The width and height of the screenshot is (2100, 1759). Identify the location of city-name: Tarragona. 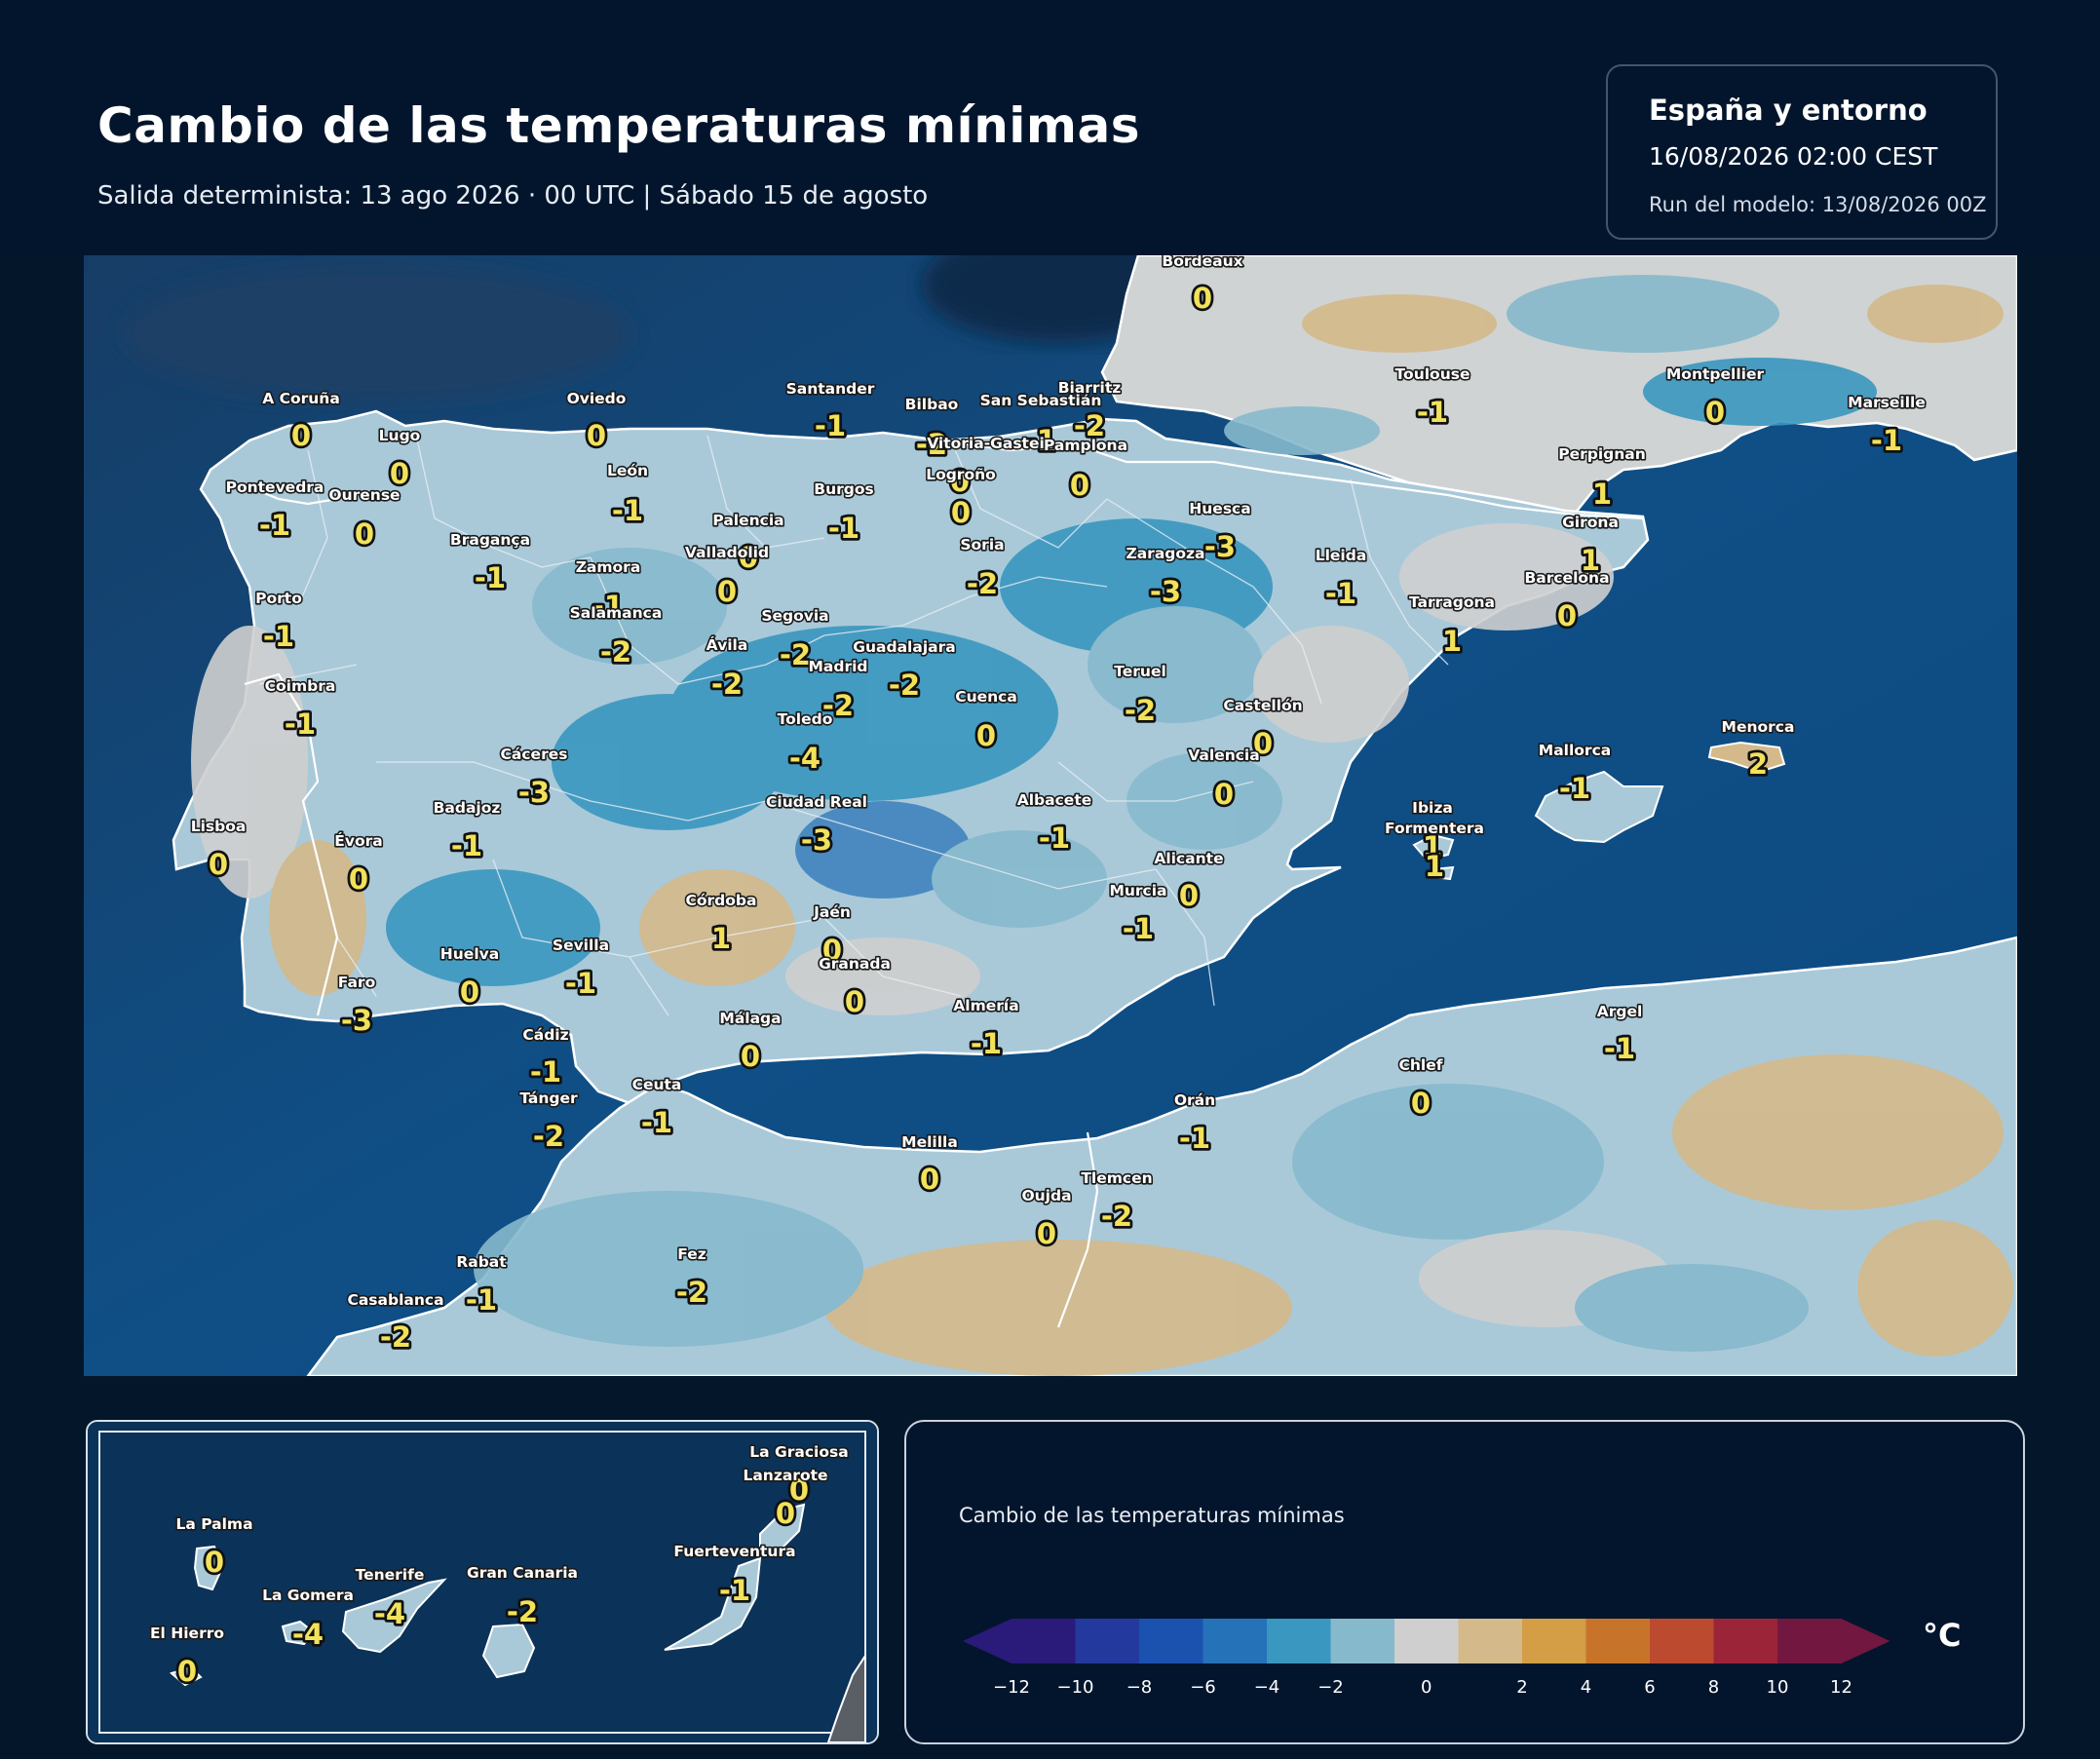
(1452, 602).